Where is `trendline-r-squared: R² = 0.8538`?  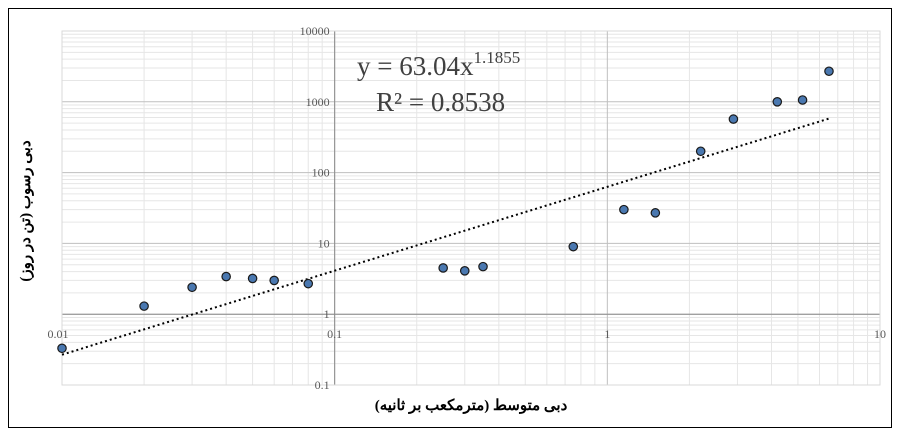 trendline-r-squared: R² = 0.8538 is located at coordinates (440, 102).